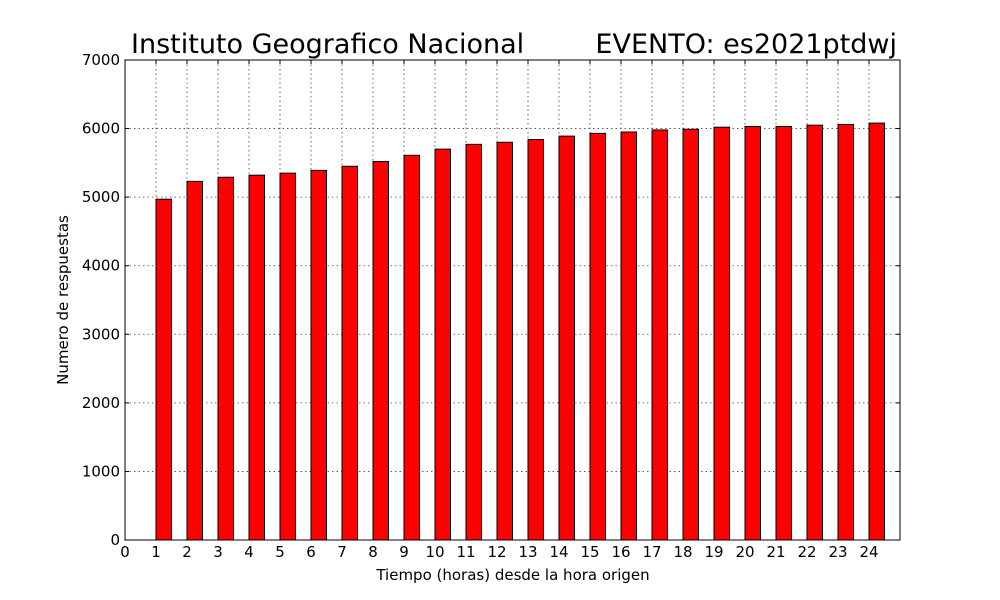 This screenshot has width=1000, height=600. I want to click on y-tick-label: 7000, so click(101, 60).